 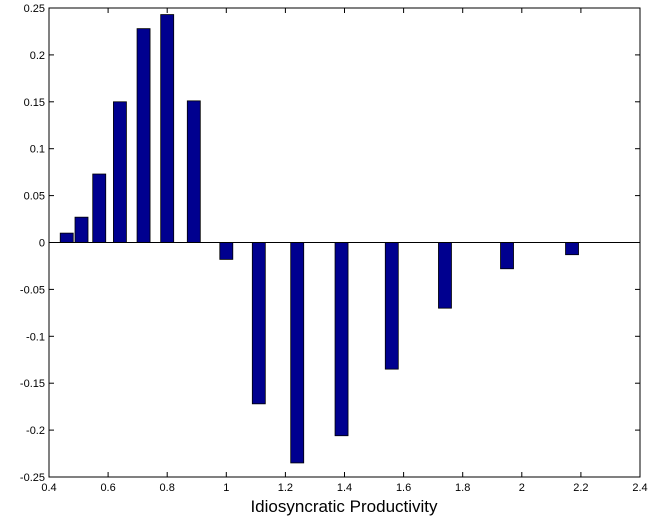 I want to click on x-tick-label: 0.6, so click(x=107, y=488).